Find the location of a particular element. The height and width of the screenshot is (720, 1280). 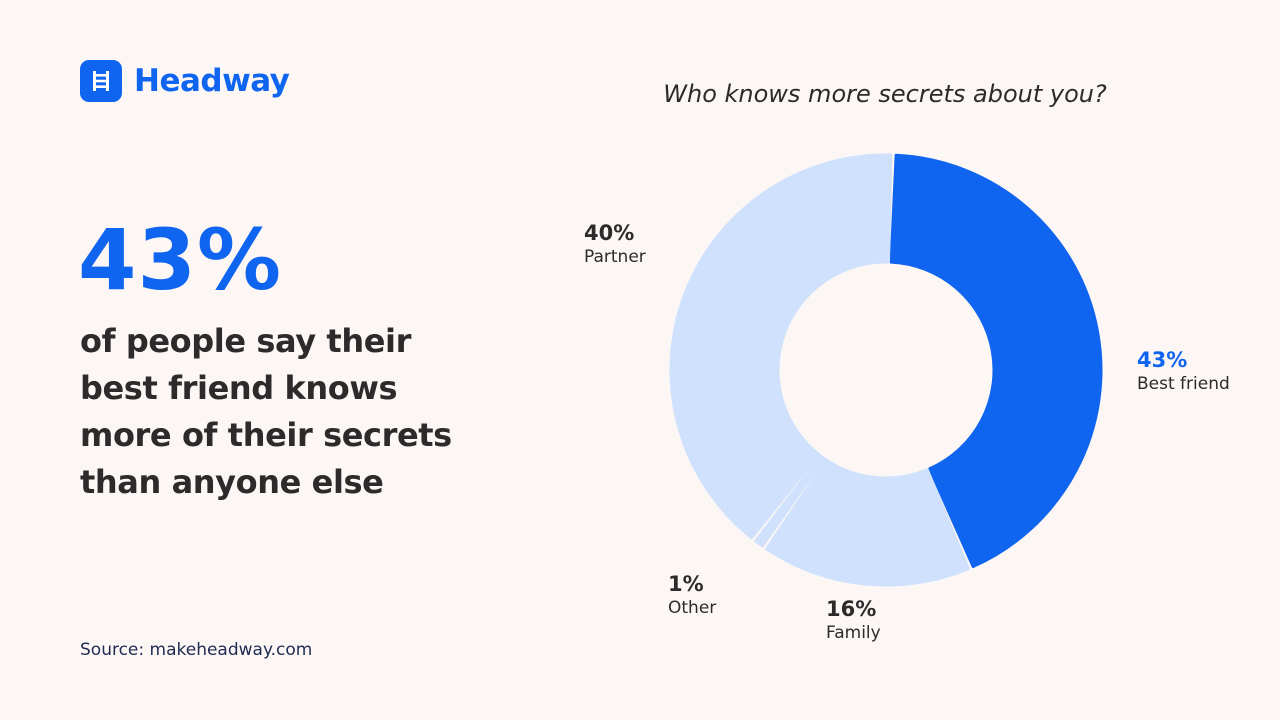

donut-slice-partner is located at coordinates (781, 346).